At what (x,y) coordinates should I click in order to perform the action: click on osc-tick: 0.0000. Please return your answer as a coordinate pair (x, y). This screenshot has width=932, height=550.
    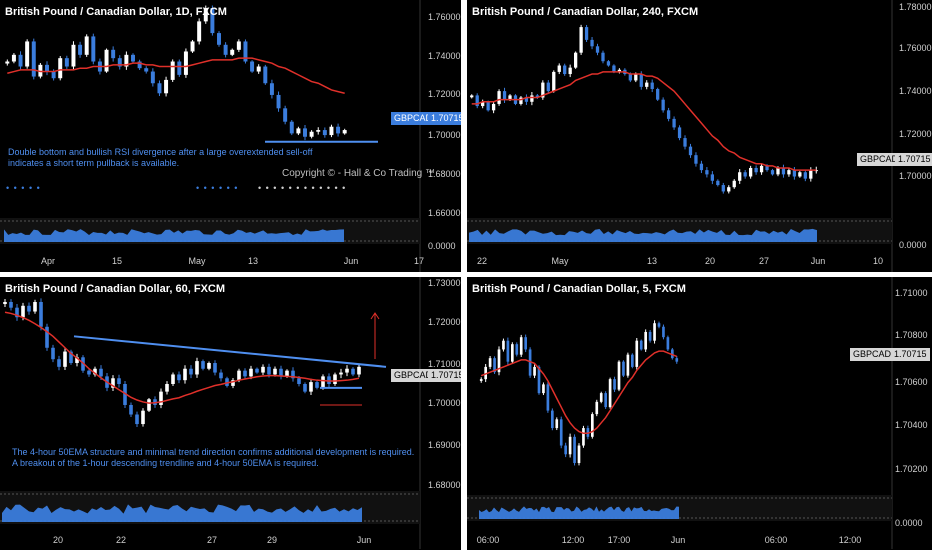
    Looking at the image, I should click on (913, 245).